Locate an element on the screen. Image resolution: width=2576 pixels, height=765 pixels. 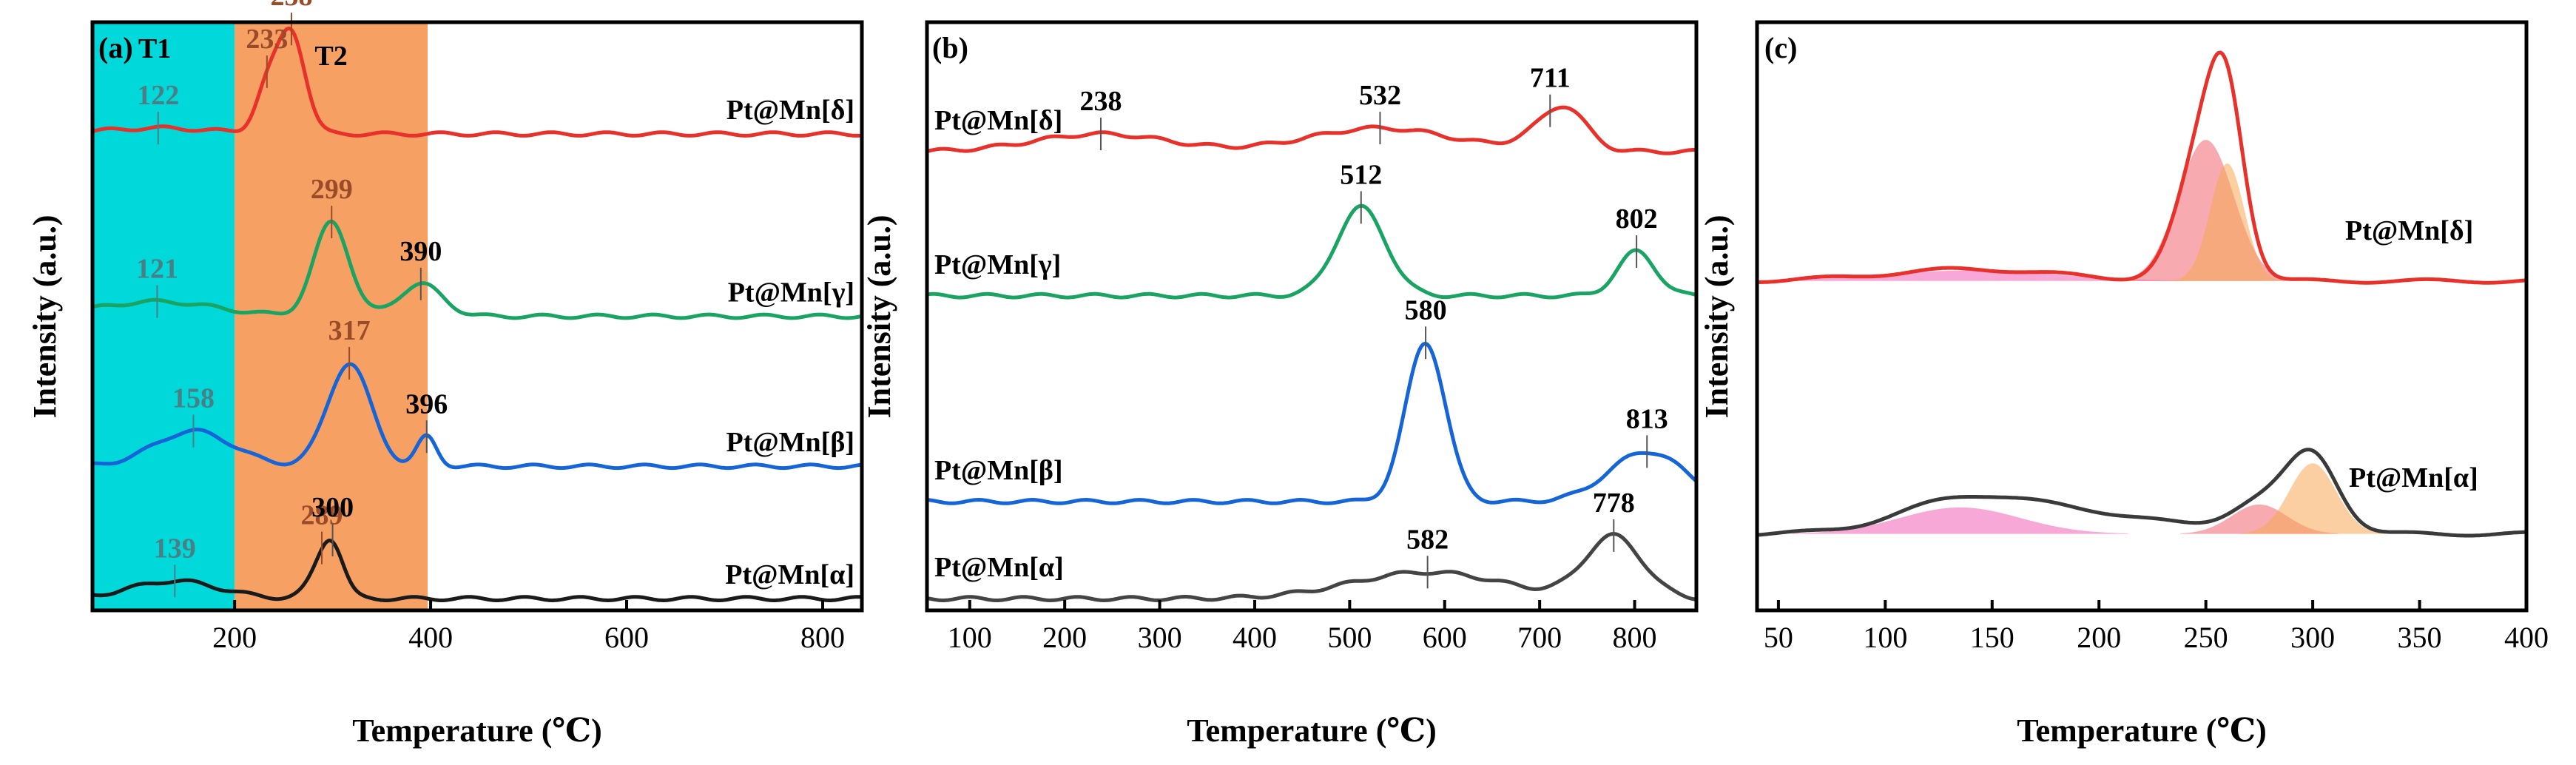
region-t2-band is located at coordinates (331, 316).